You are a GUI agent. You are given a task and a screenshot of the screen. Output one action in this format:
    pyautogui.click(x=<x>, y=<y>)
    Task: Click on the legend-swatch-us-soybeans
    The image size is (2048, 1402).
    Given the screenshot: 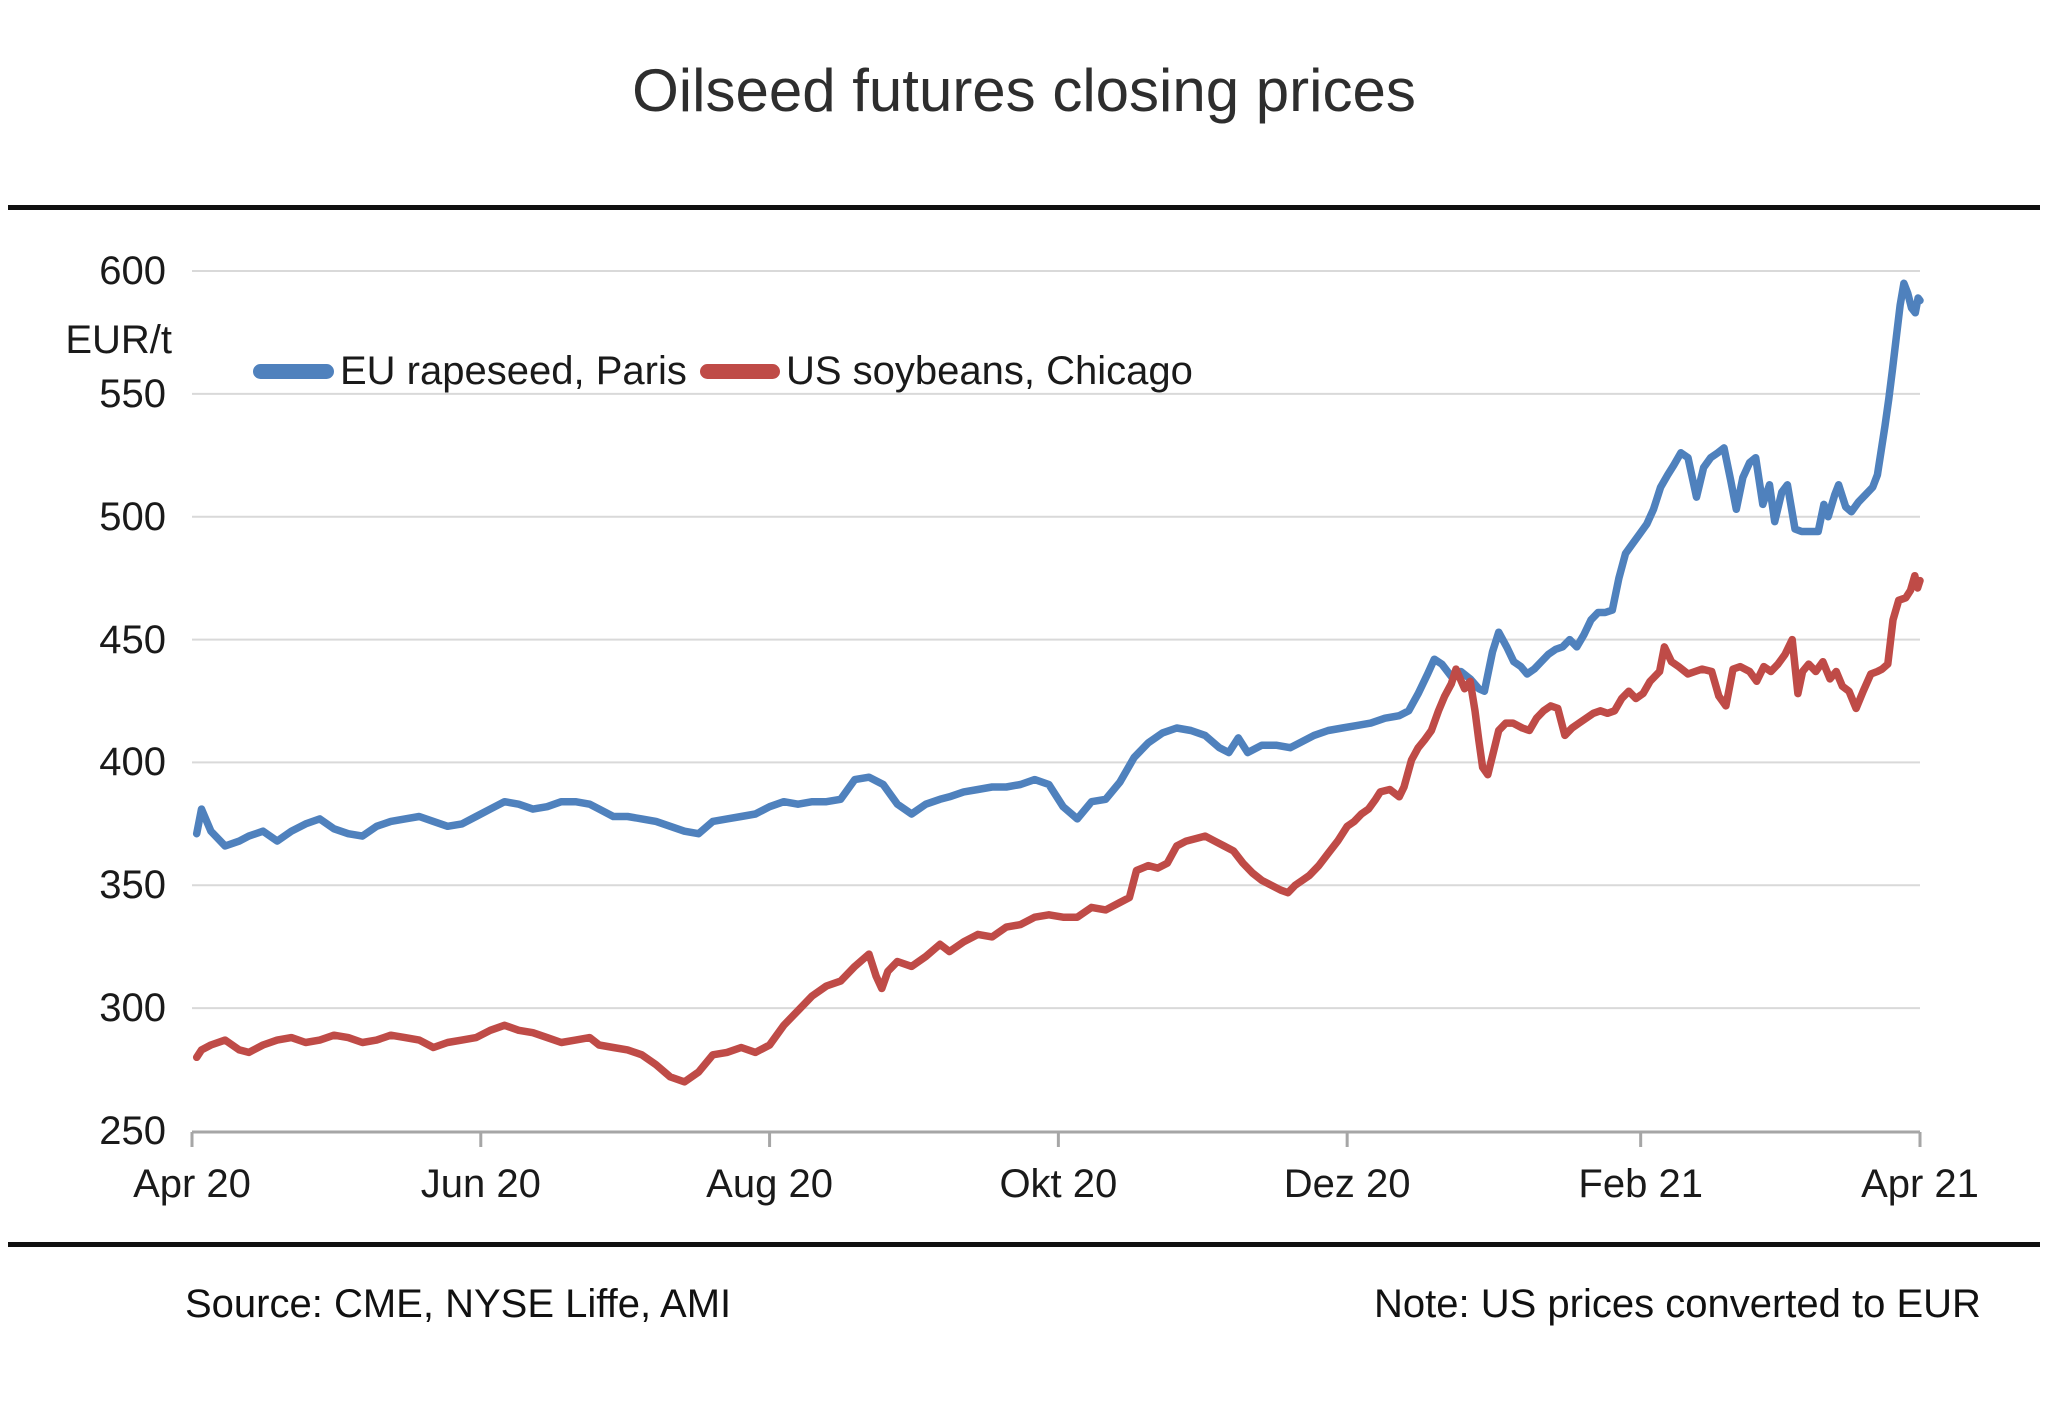 What is the action you would take?
    pyautogui.click(x=740, y=371)
    